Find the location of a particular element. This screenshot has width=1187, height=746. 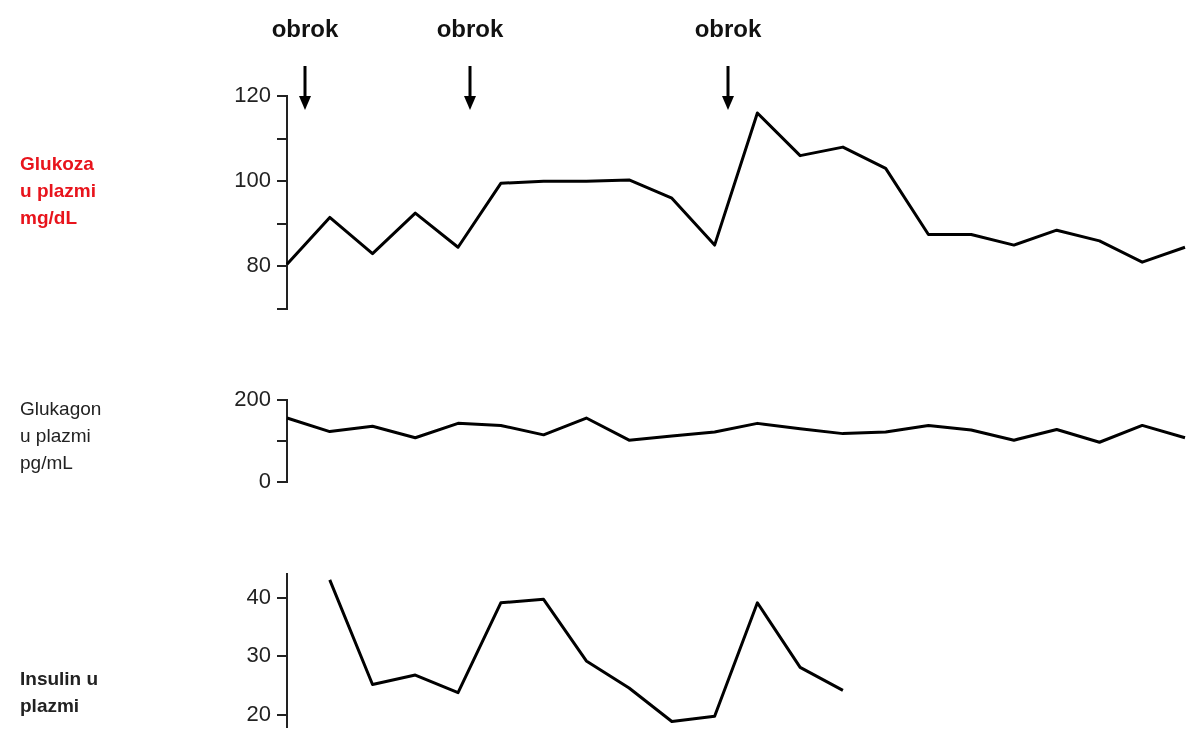

y-tick-label: 100 is located at coordinates (252, 180).